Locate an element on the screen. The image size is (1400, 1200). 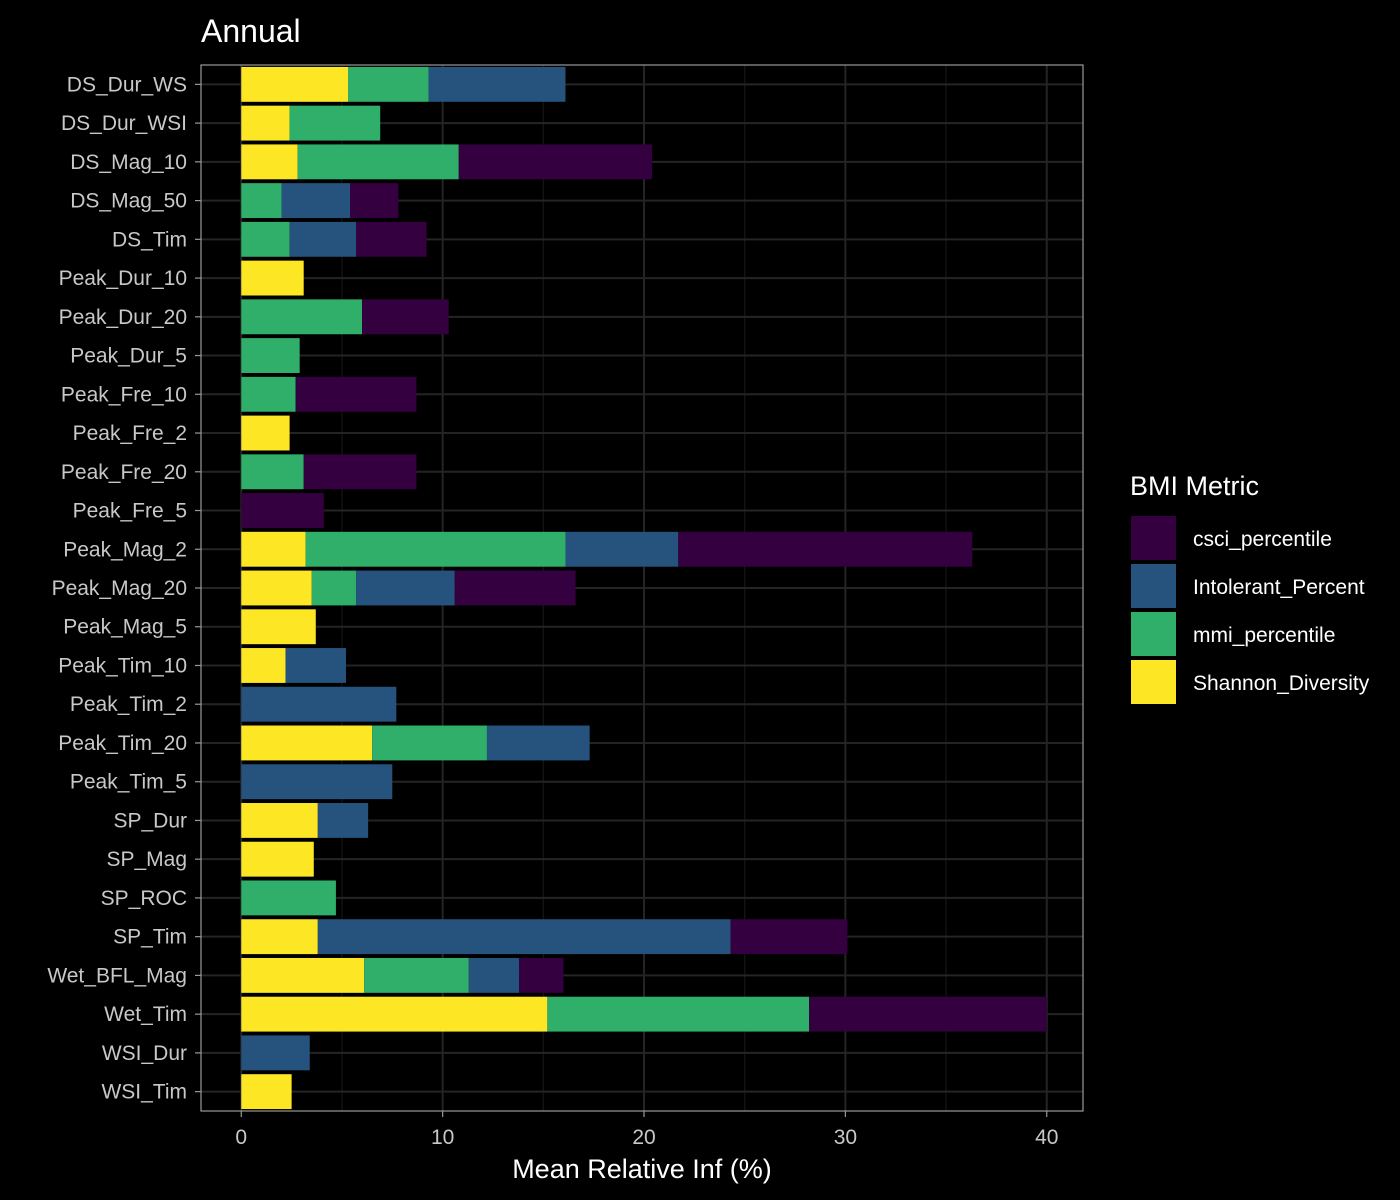
bar-segment-Shannon_Diversity-SP_Tim is located at coordinates (279, 937).